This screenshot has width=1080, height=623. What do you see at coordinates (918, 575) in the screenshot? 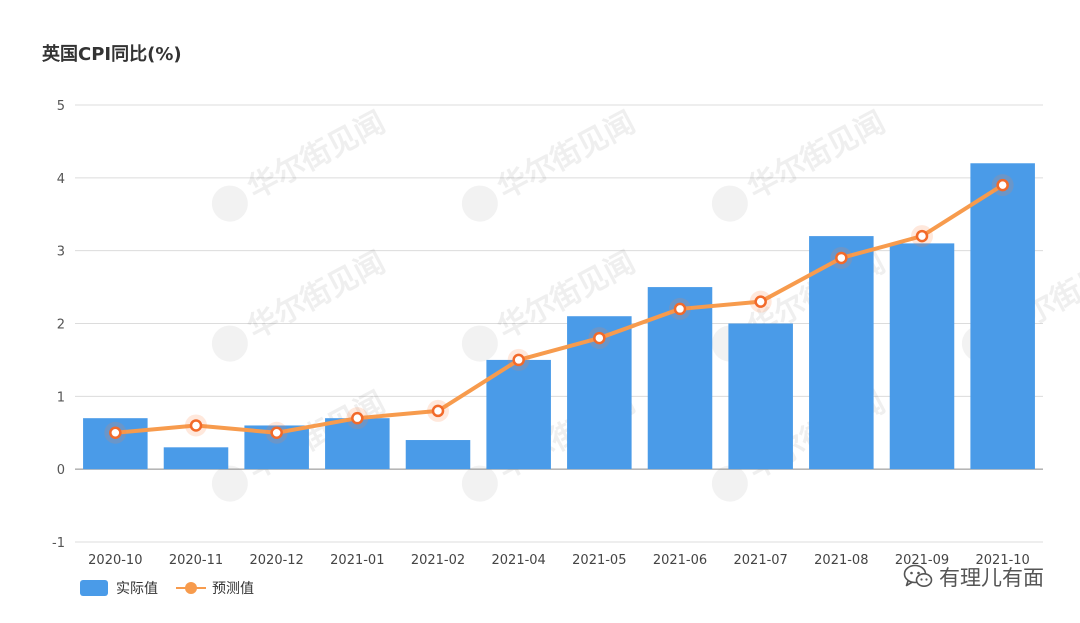
I see `wechat-icon` at bounding box center [918, 575].